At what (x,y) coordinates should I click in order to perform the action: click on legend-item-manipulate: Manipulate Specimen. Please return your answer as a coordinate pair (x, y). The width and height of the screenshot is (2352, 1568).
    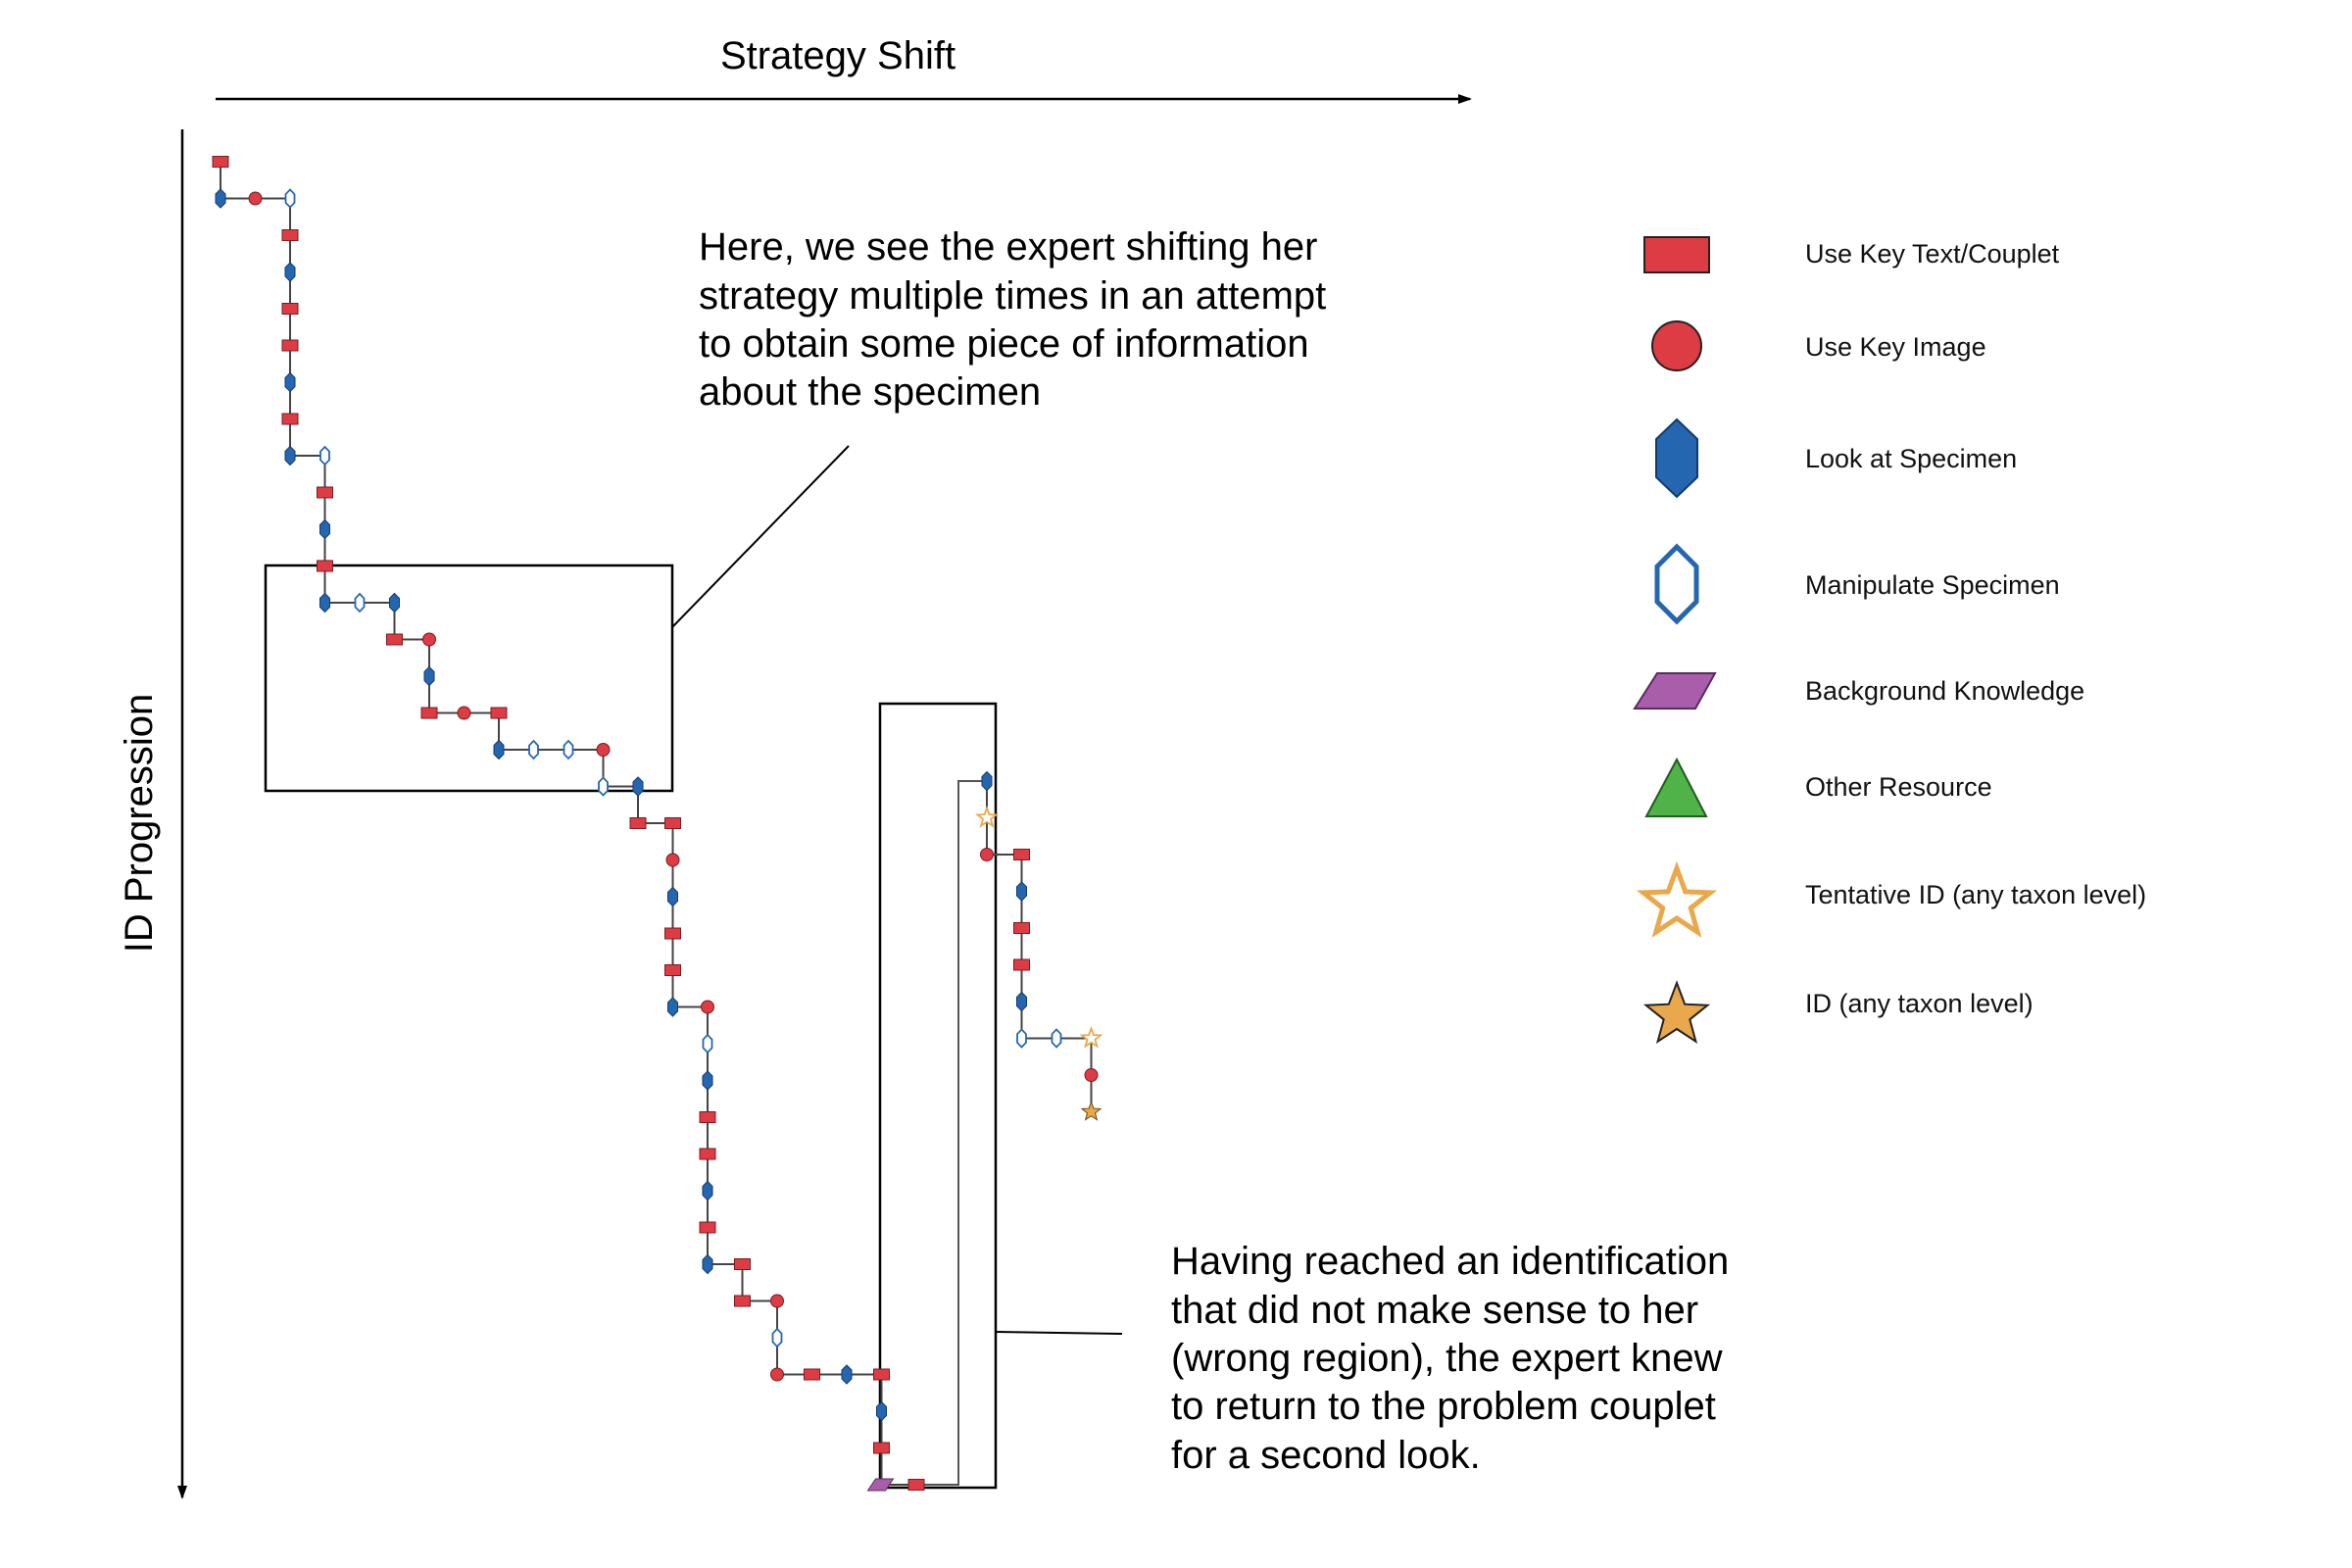
    Looking at the image, I should click on (1857, 584).